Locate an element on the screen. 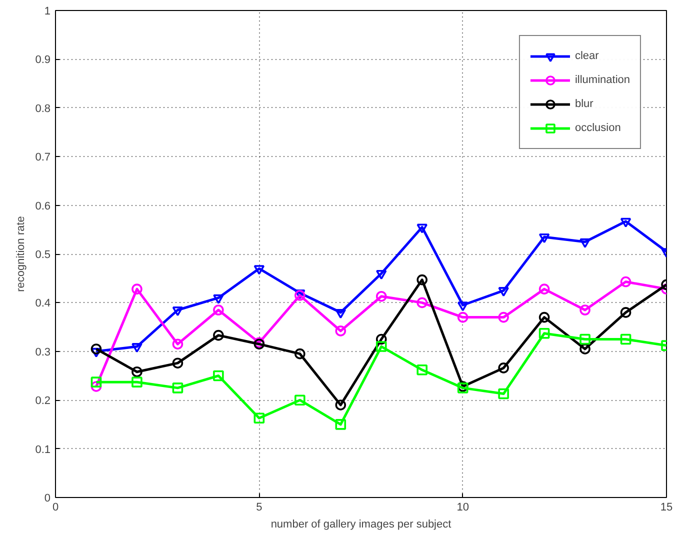 The width and height of the screenshot is (678, 537). y-tick-label: 0.7 is located at coordinates (43, 158).